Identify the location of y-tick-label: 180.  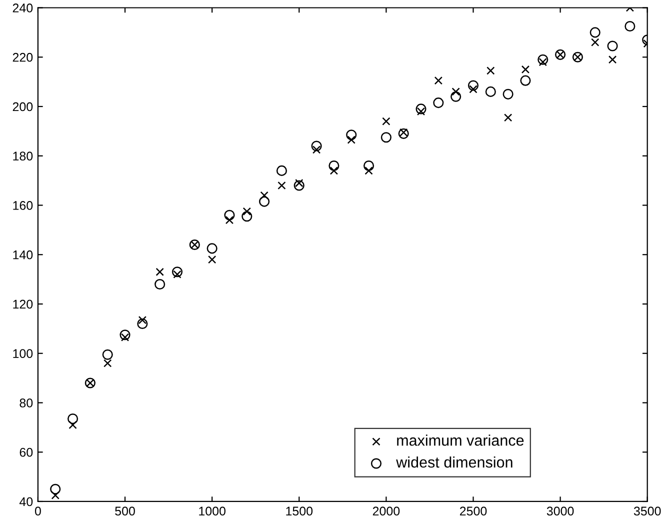
(23, 156).